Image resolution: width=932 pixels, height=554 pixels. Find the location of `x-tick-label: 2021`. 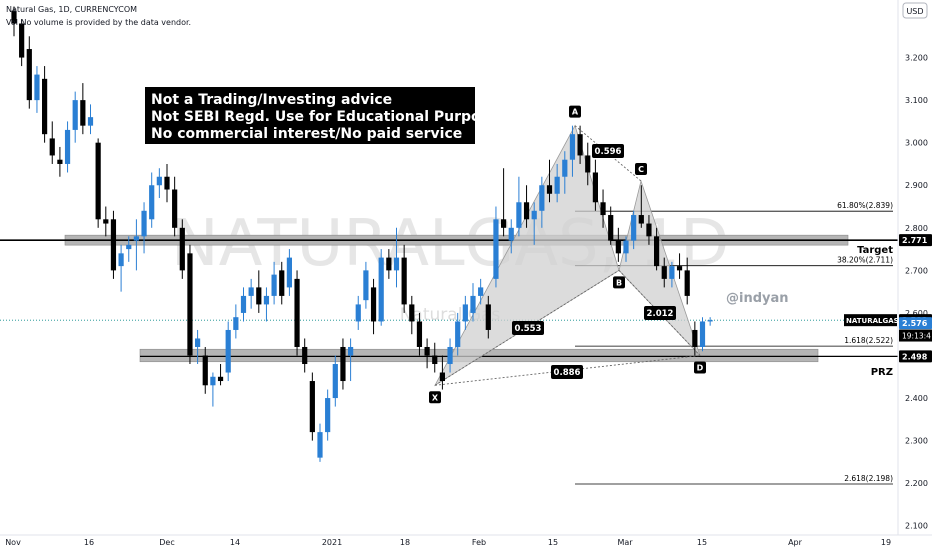

x-tick-label: 2021 is located at coordinates (332, 542).